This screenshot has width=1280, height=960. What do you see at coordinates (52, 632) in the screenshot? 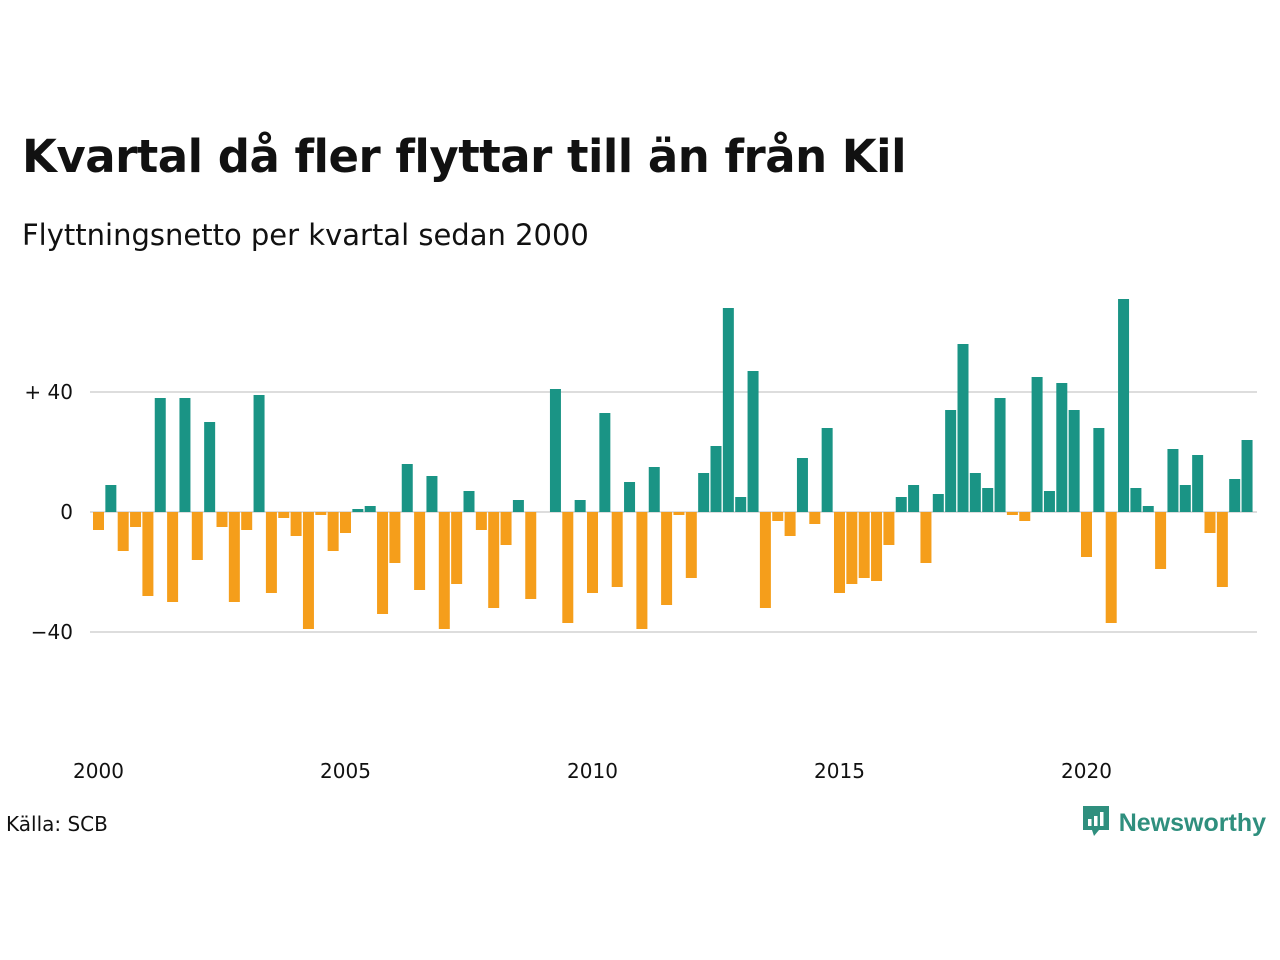
I see `y-tick-label: −40` at bounding box center [52, 632].